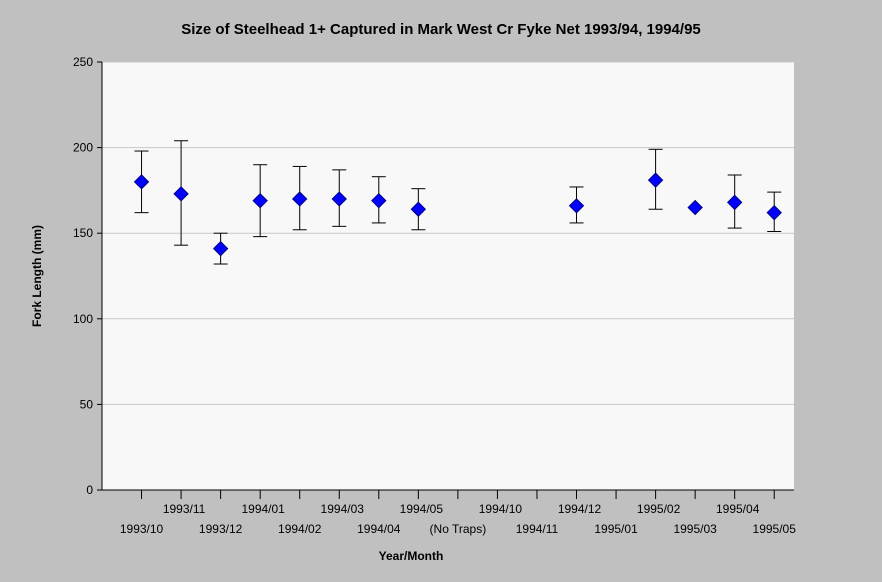  I want to click on x-tick-label: 1994/01, so click(263, 509).